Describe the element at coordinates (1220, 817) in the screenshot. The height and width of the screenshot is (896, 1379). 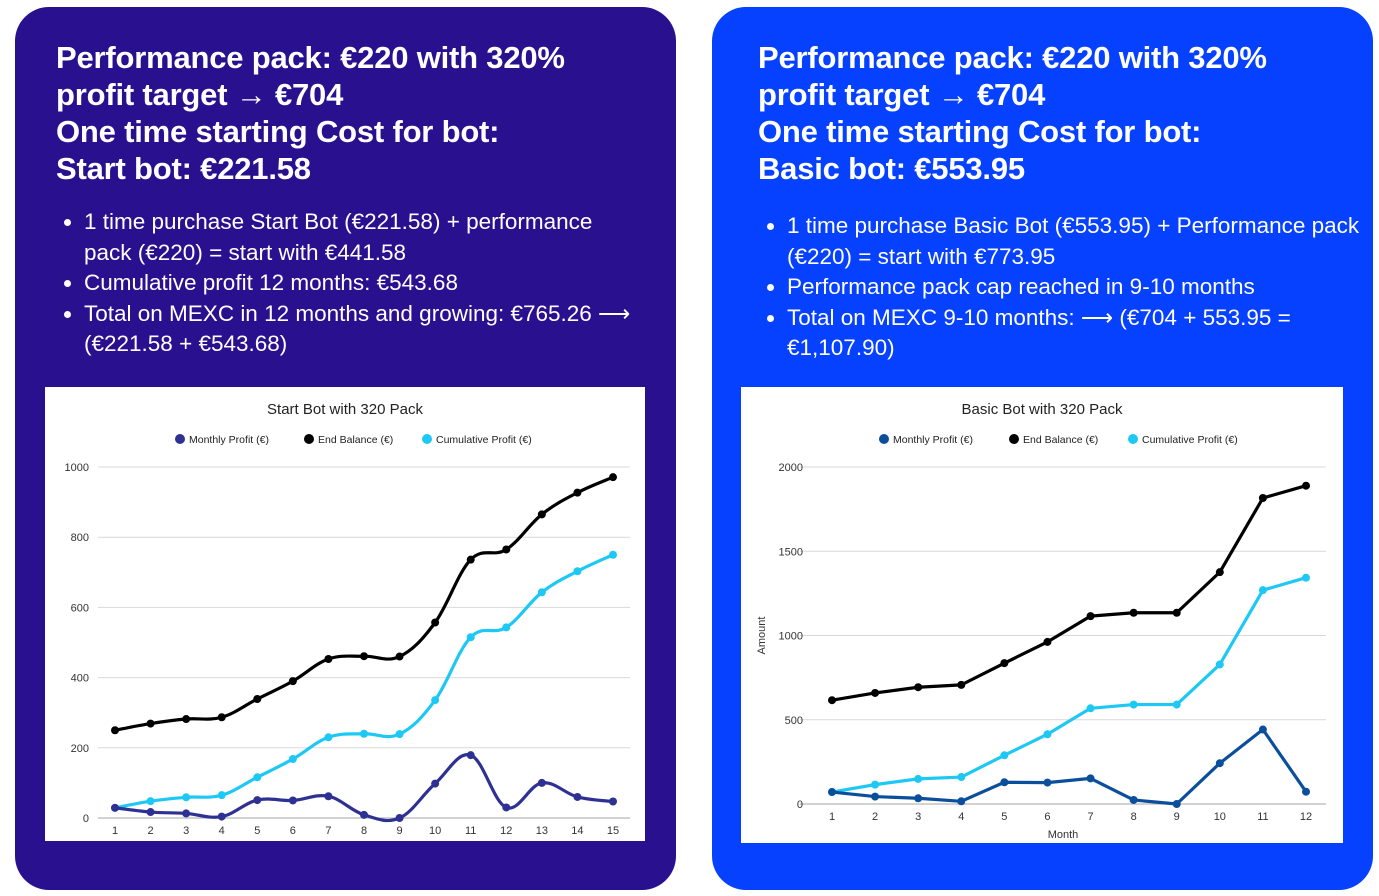
I see `x-tick-label: 10` at that location.